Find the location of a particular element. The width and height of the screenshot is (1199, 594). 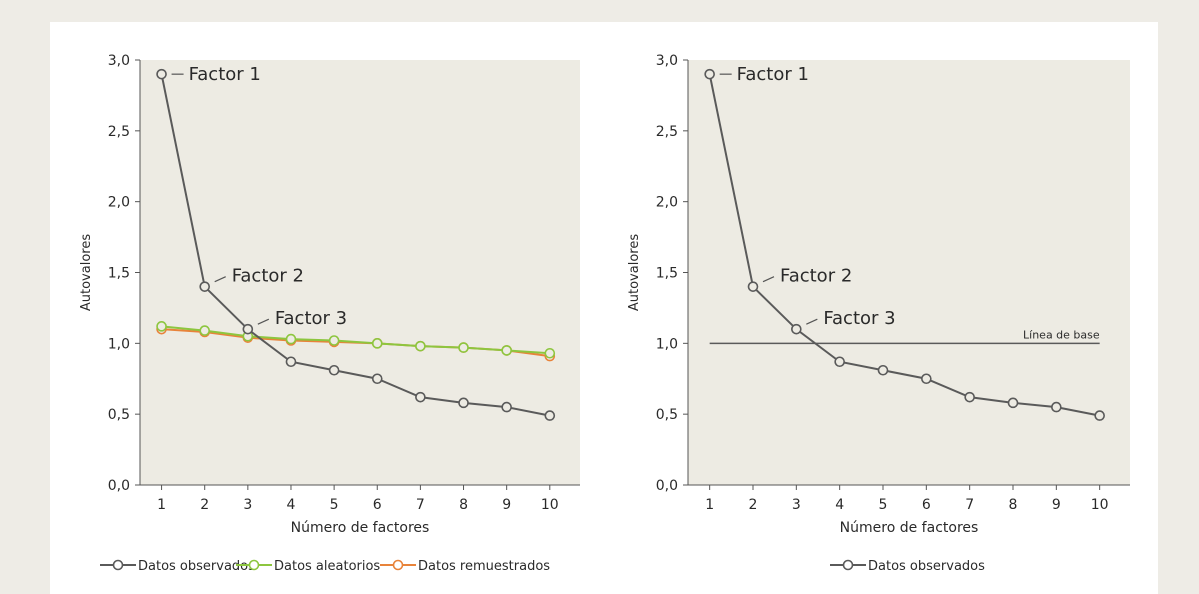

legend: Datos observados is located at coordinates (907, 566).